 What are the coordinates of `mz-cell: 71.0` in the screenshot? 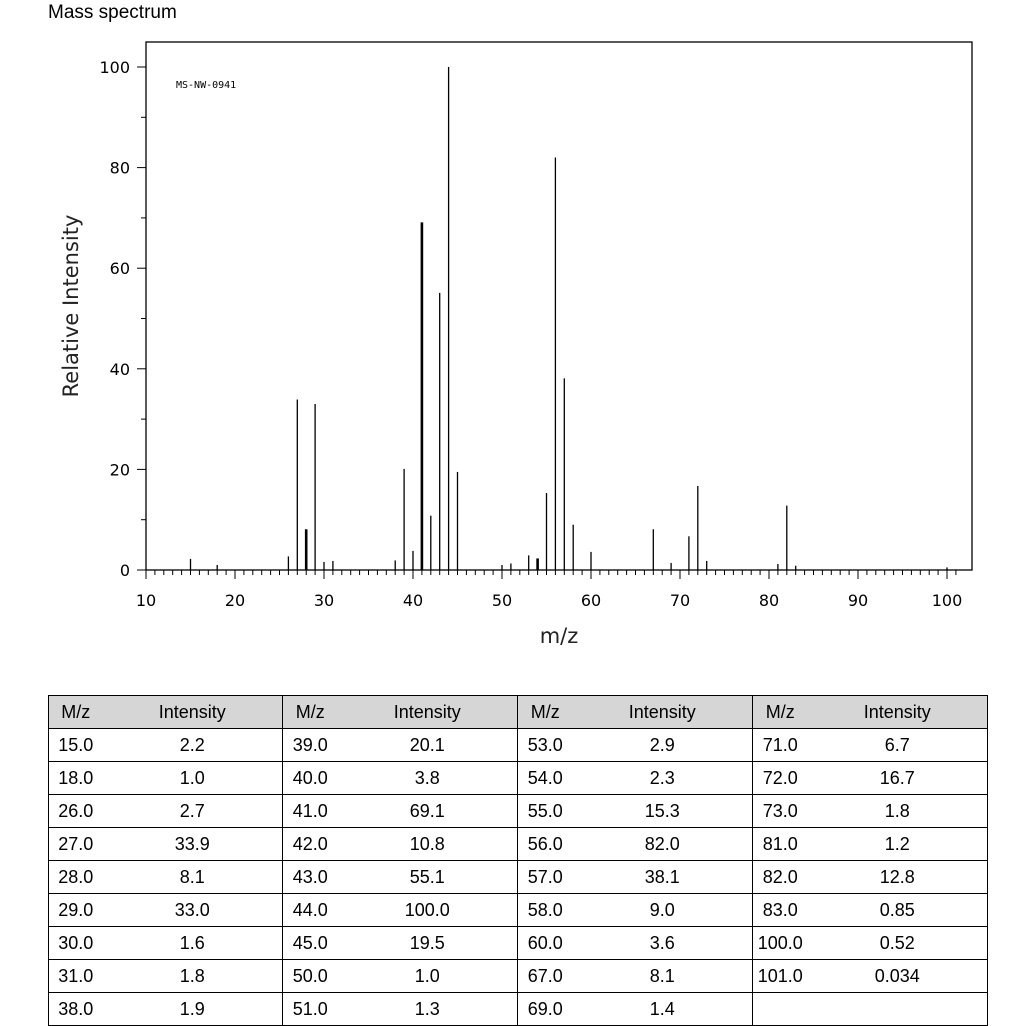 It's located at (780, 744).